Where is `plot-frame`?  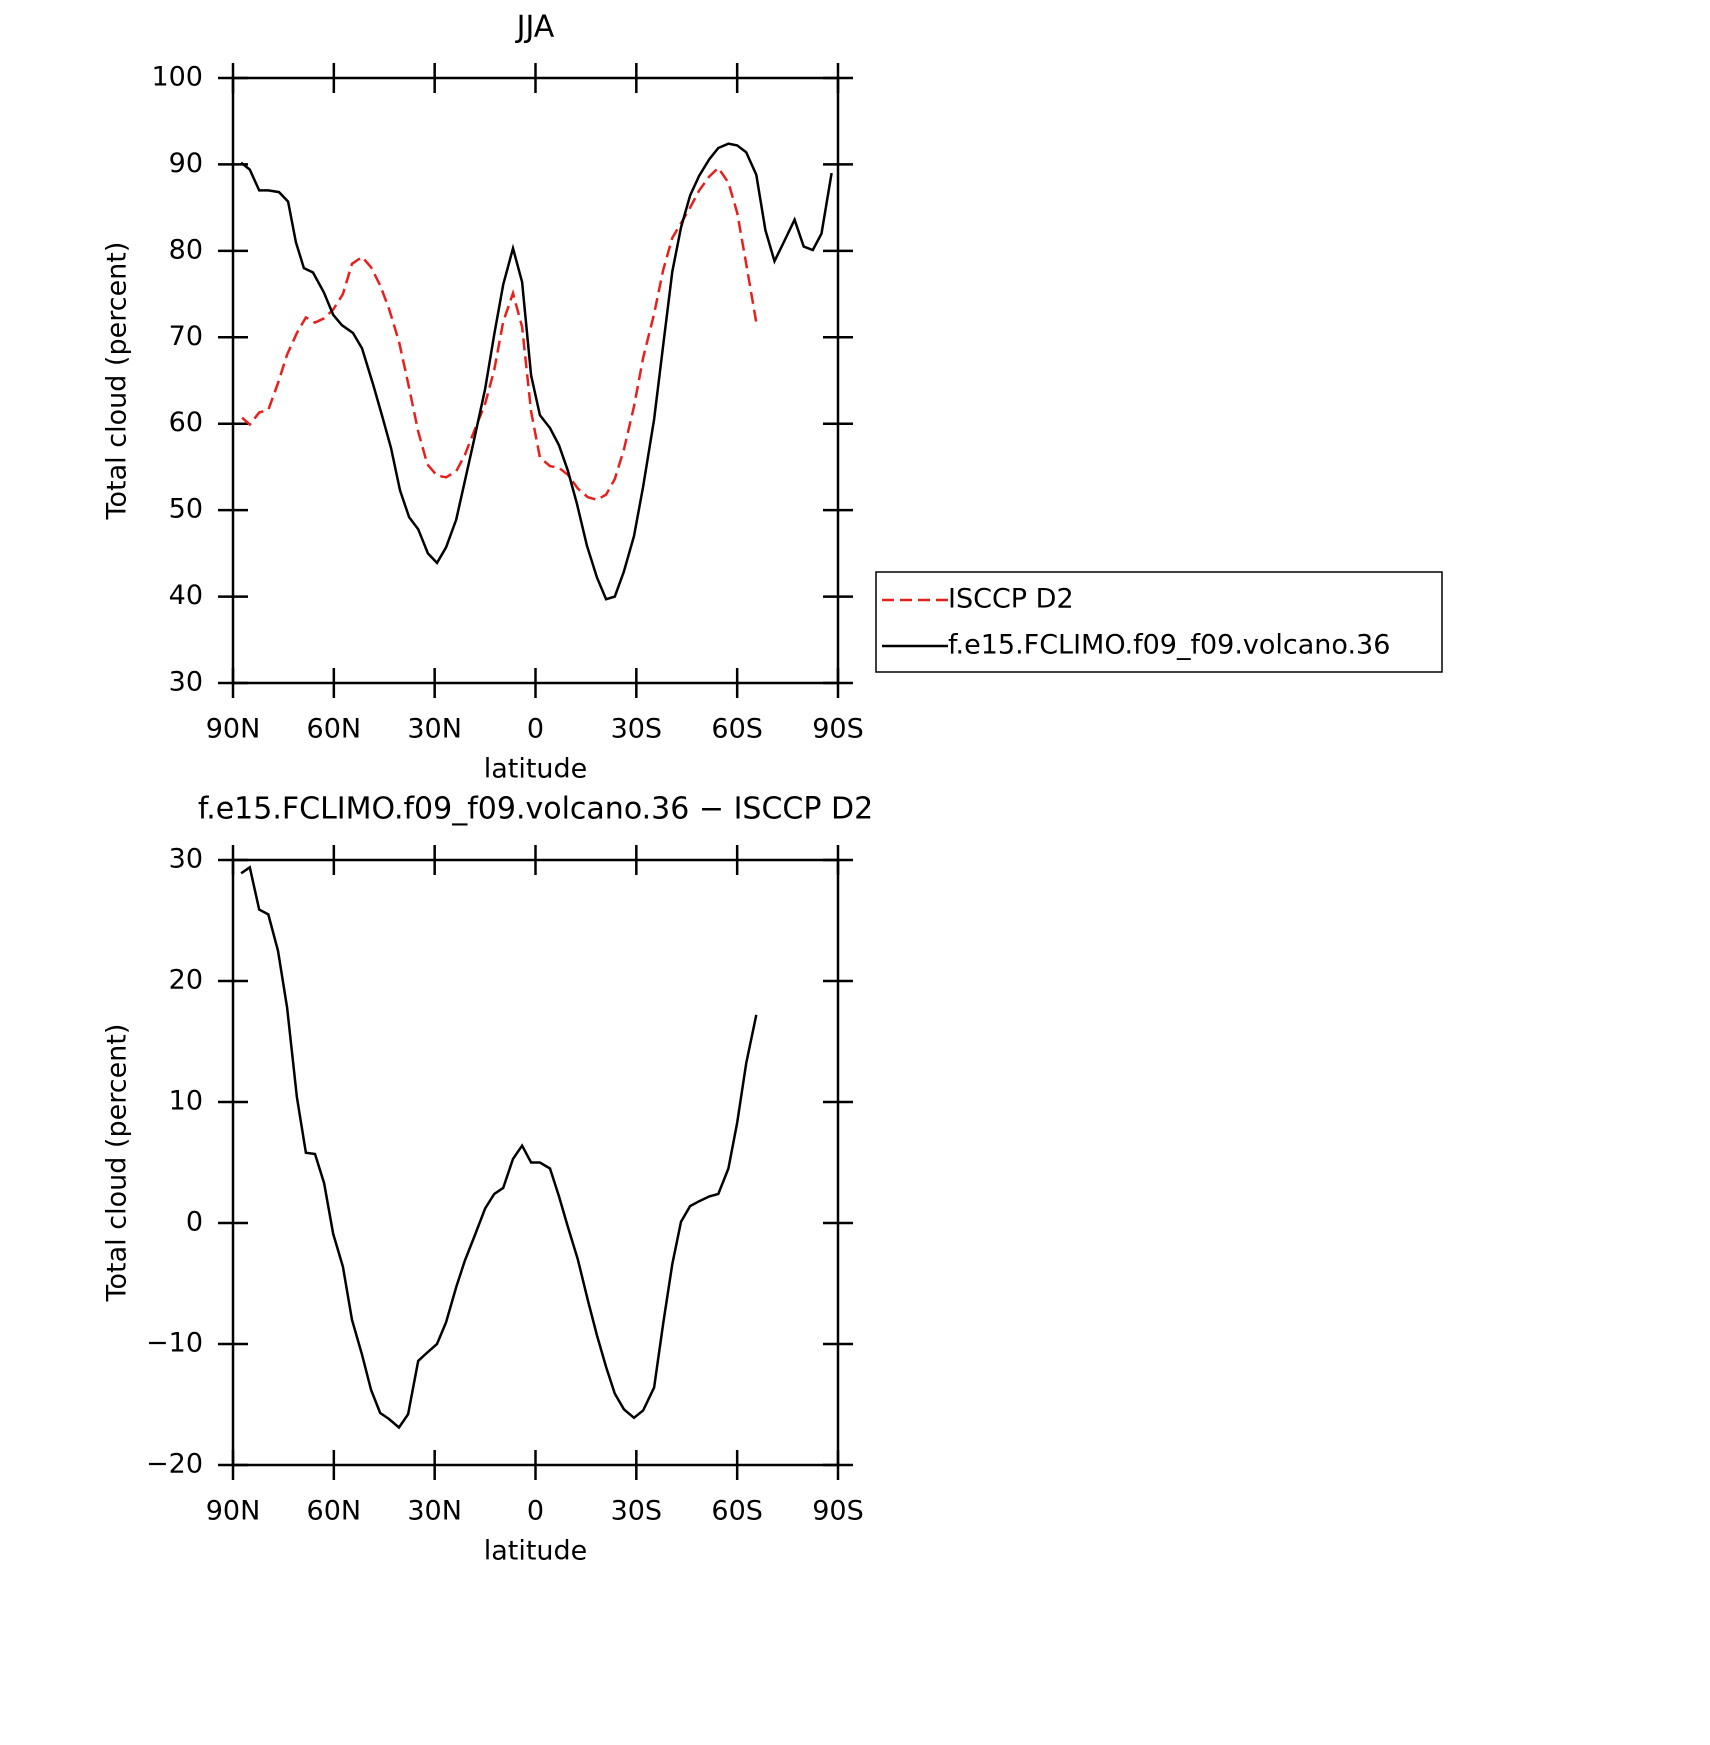 plot-frame is located at coordinates (535, 380).